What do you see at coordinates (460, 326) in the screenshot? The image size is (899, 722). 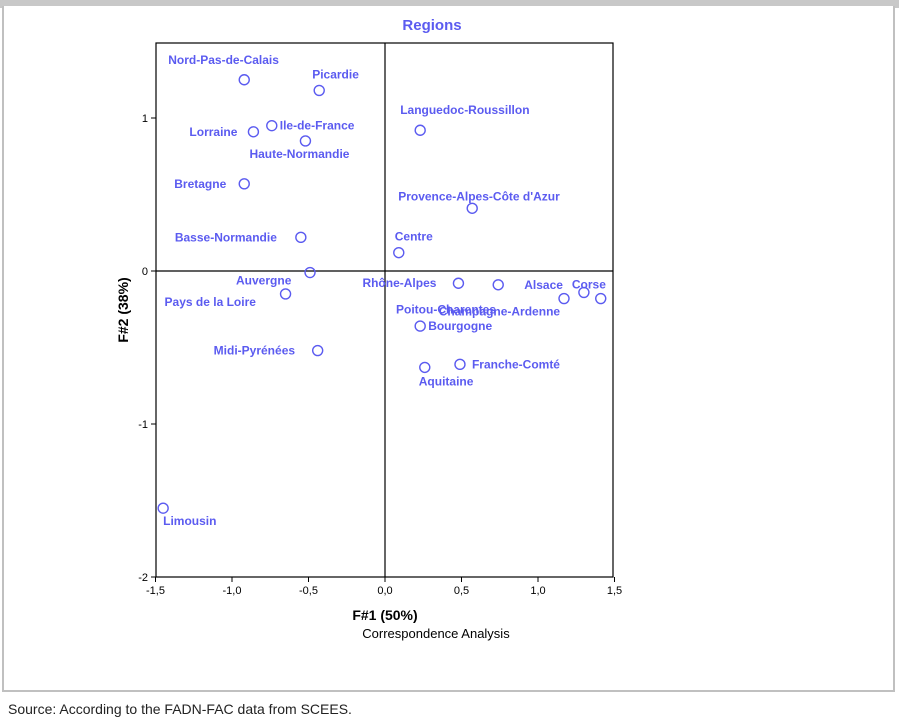 I see `point-label: Bourgogne` at bounding box center [460, 326].